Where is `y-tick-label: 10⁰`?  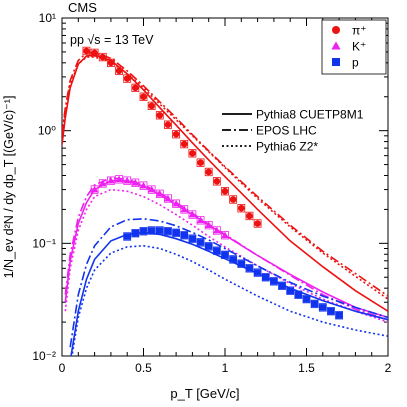 y-tick-label: 10⁰ is located at coordinates (47, 131).